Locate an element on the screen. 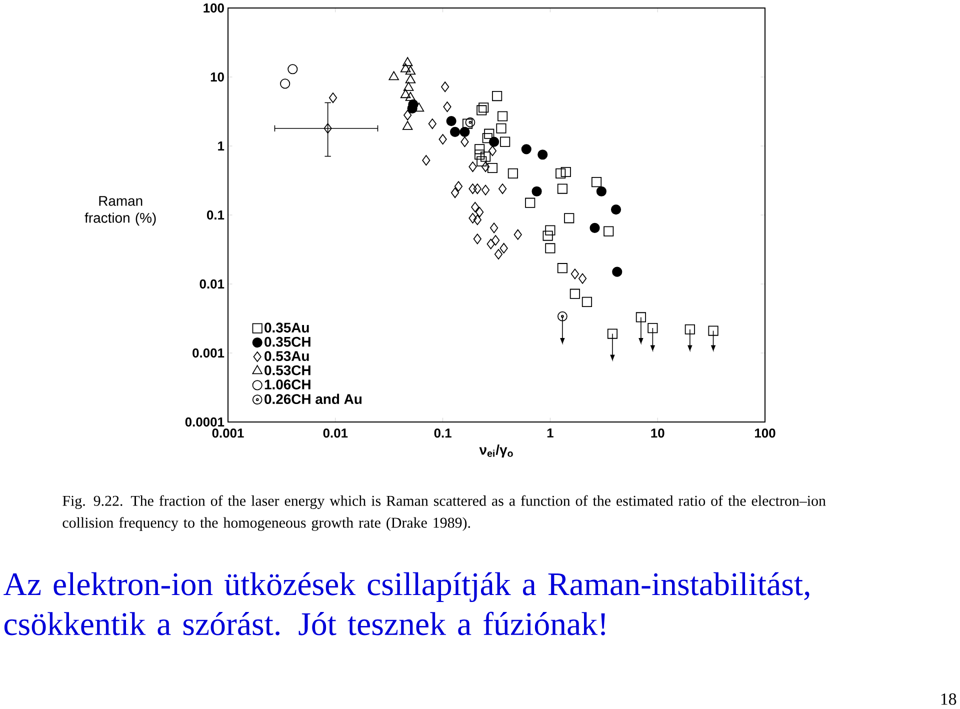 The image size is (960, 709). y-tick-label: 0.001 is located at coordinates (208, 353).